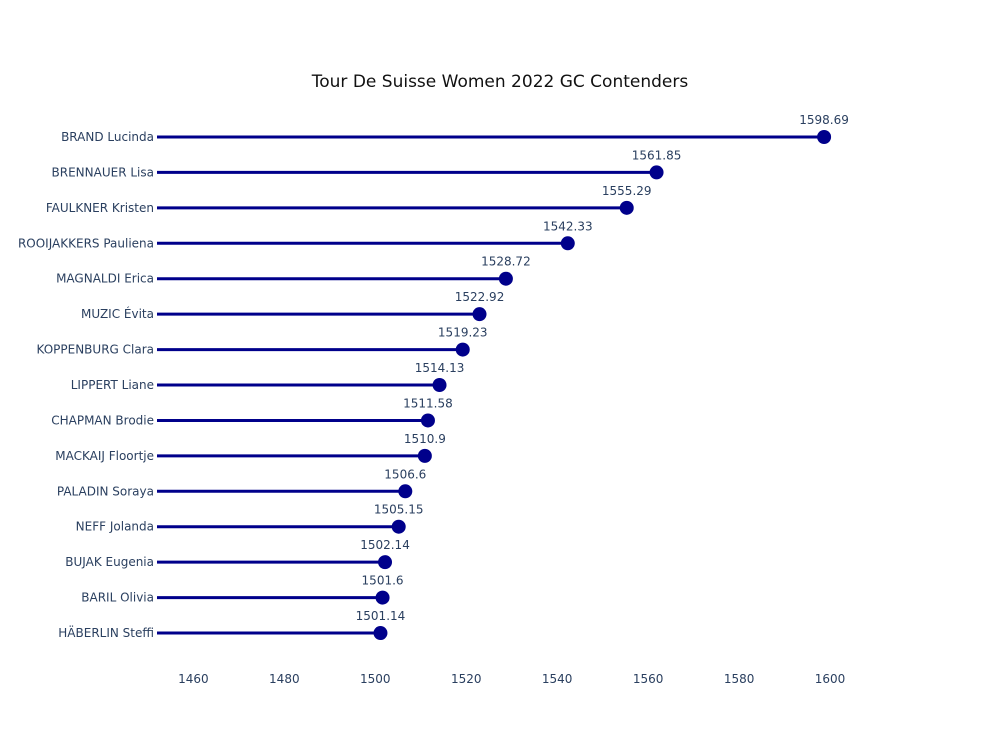 The height and width of the screenshot is (750, 1000). I want to click on value-label: 1511.58, so click(428, 403).